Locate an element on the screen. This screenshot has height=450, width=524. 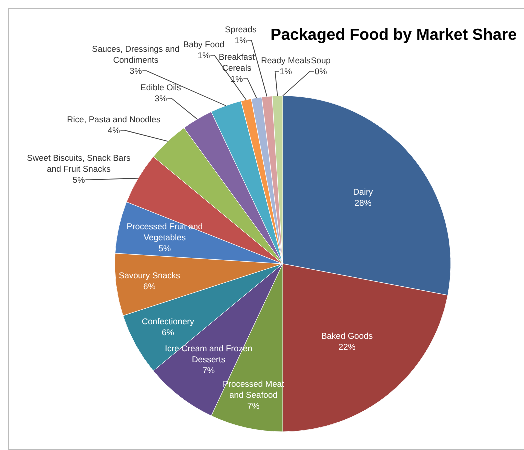
slice-label: Spreads is located at coordinates (241, 29).